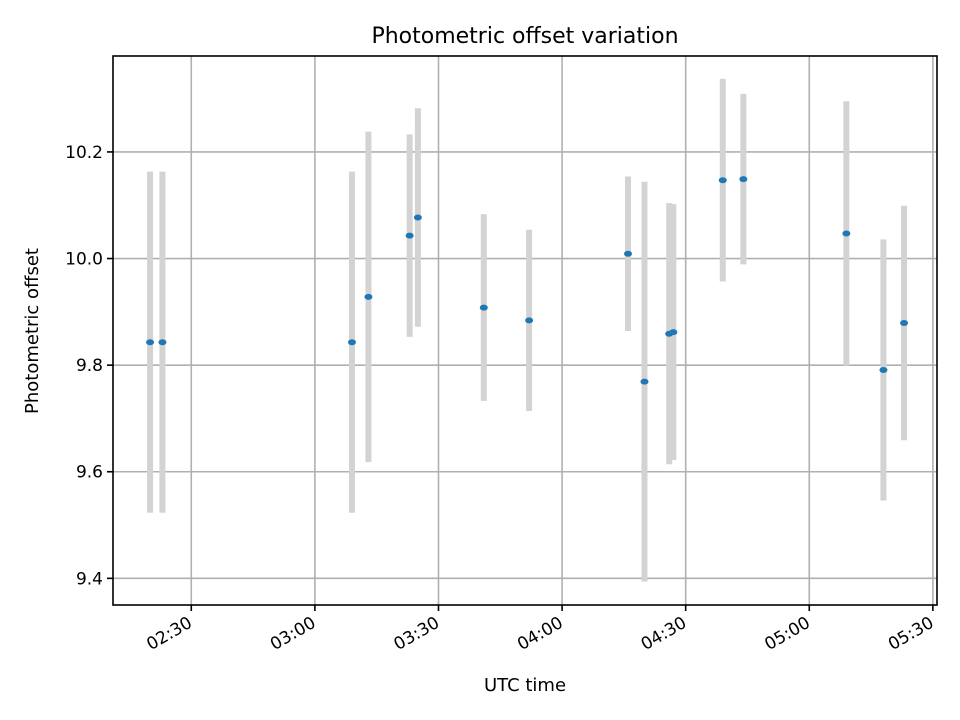 This screenshot has width=960, height=720. I want to click on y-axis-label: Photometric offset, so click(32, 331).